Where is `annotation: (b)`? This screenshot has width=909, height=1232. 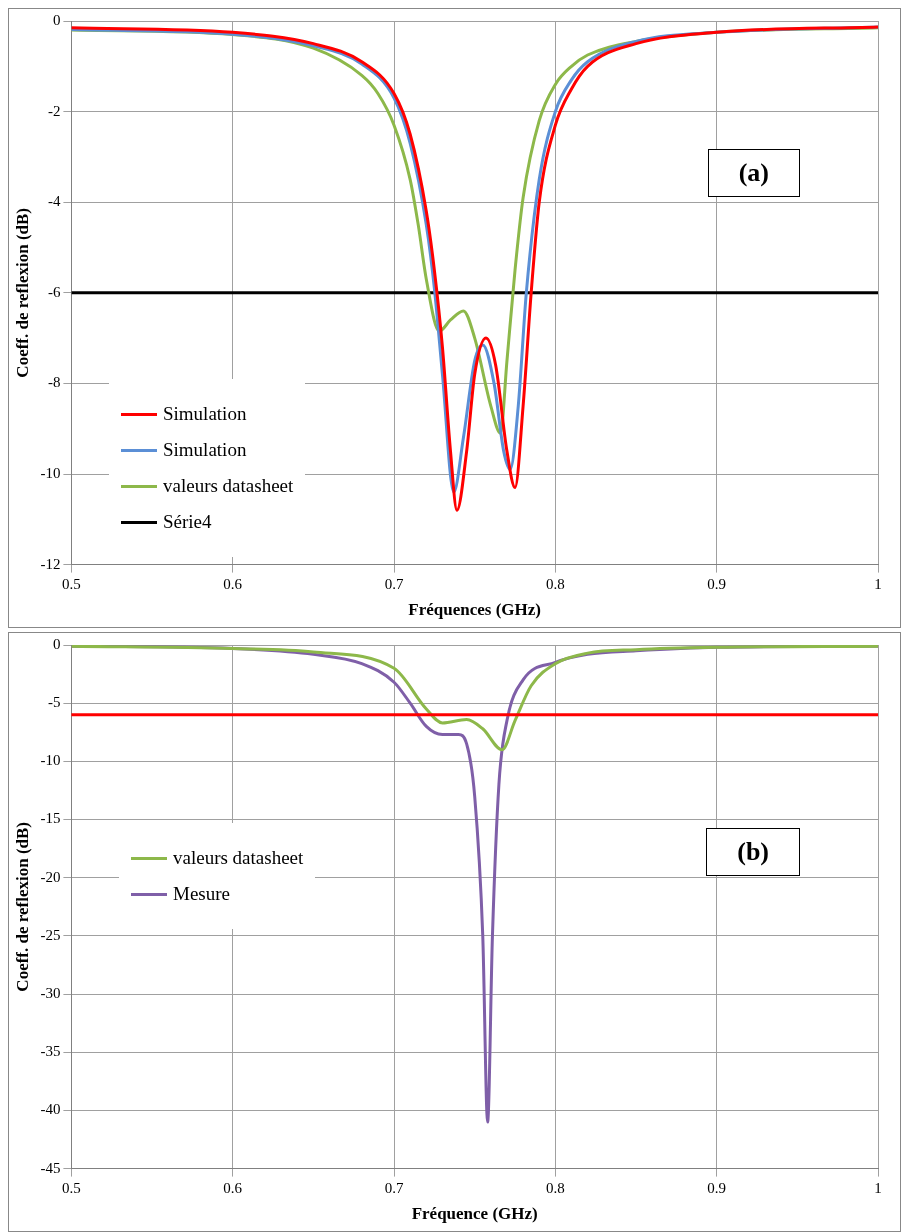
annotation: (b) is located at coordinates (753, 852).